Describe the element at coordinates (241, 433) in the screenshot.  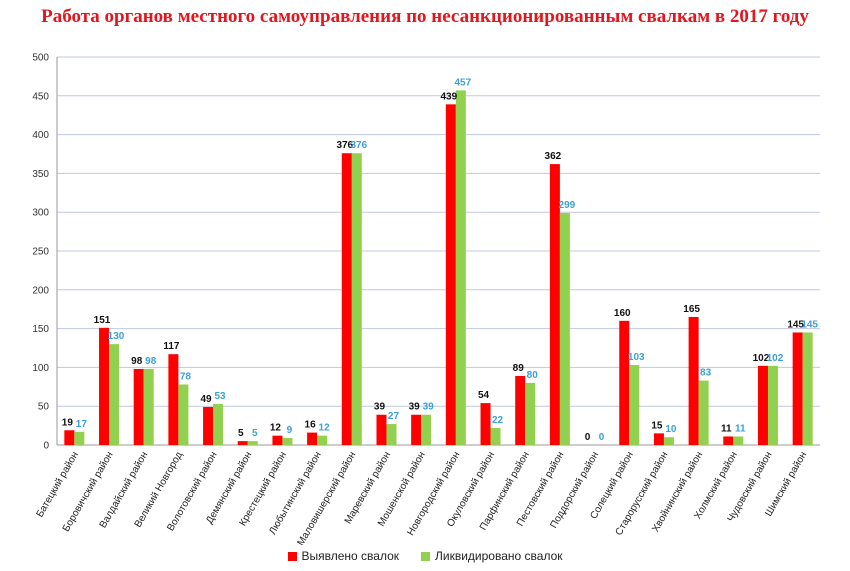
I see `data-label-detected: 5` at that location.